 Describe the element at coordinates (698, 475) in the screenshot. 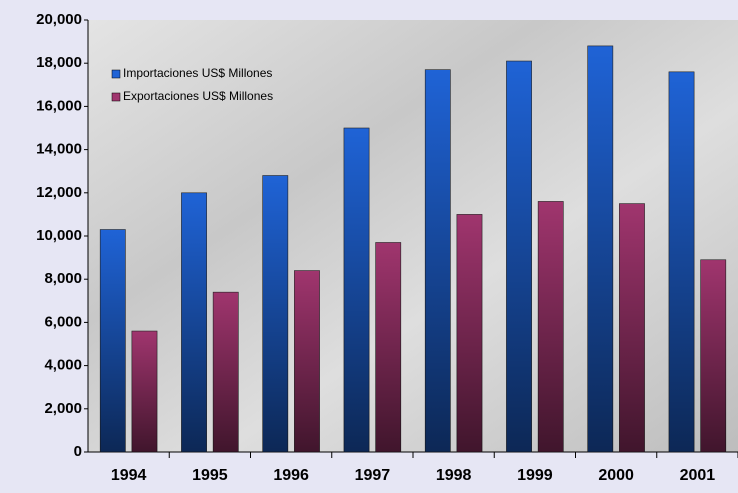

I see `x-tick-label: 2001` at that location.